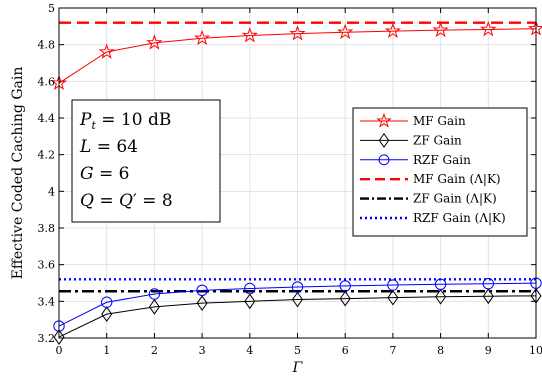 This screenshot has width=542, height=381. What do you see at coordinates (125, 121) in the screenshot?
I see `param-pt: Pt = 10 dB` at bounding box center [125, 121].